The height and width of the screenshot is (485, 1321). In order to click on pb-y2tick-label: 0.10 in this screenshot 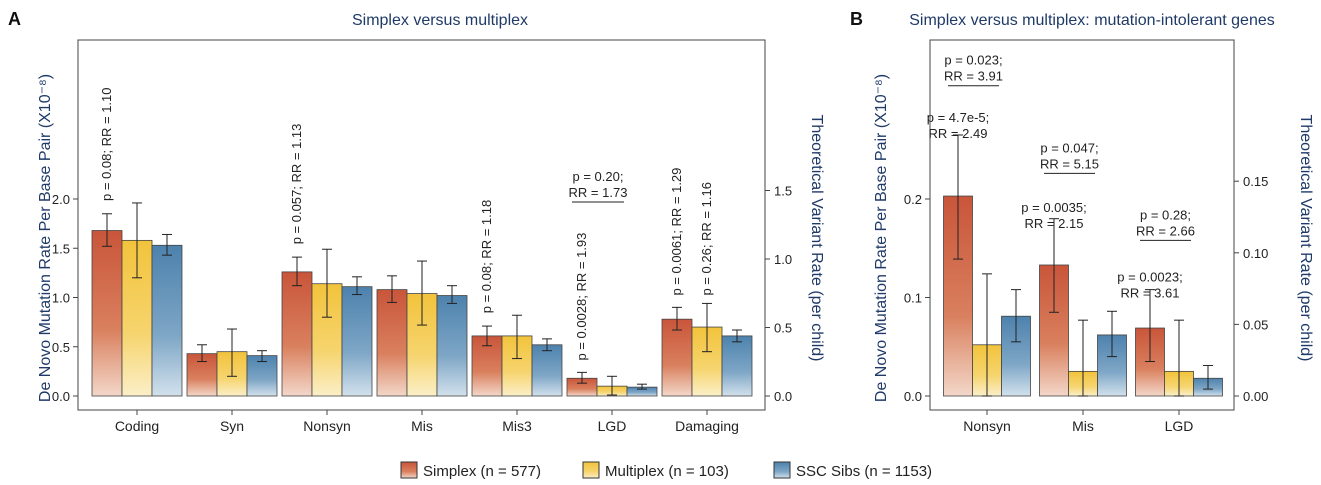, I will do `click(1255, 253)`.